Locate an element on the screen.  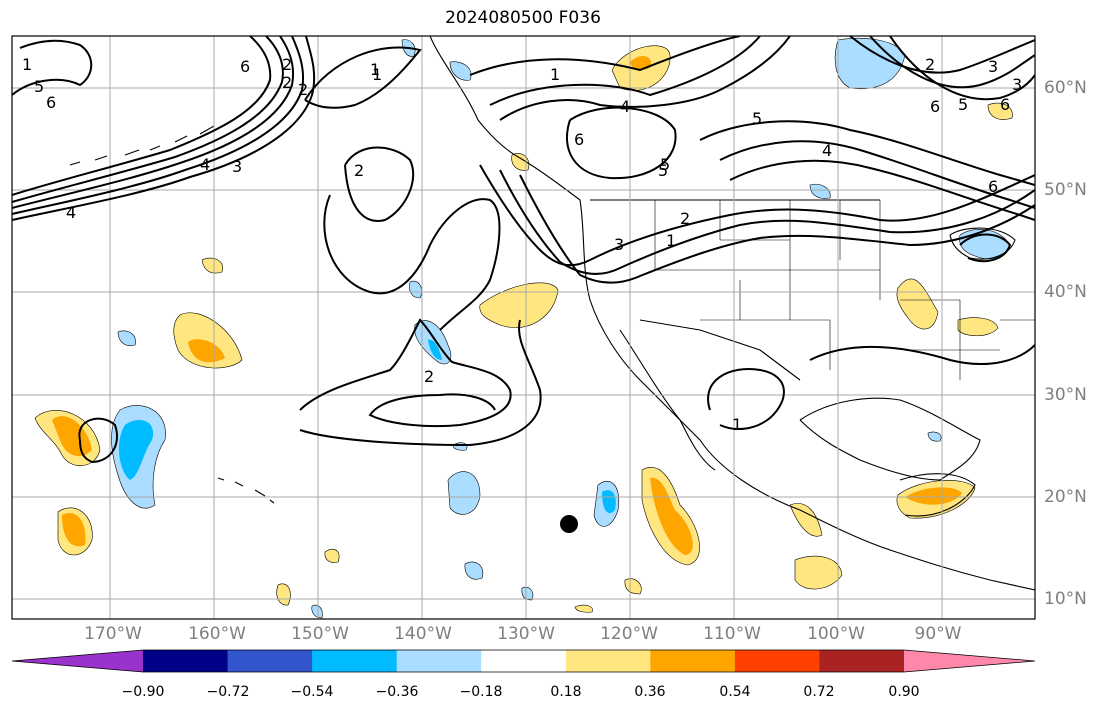
colorbar-tick-label: −0.90 is located at coordinates (143, 692).